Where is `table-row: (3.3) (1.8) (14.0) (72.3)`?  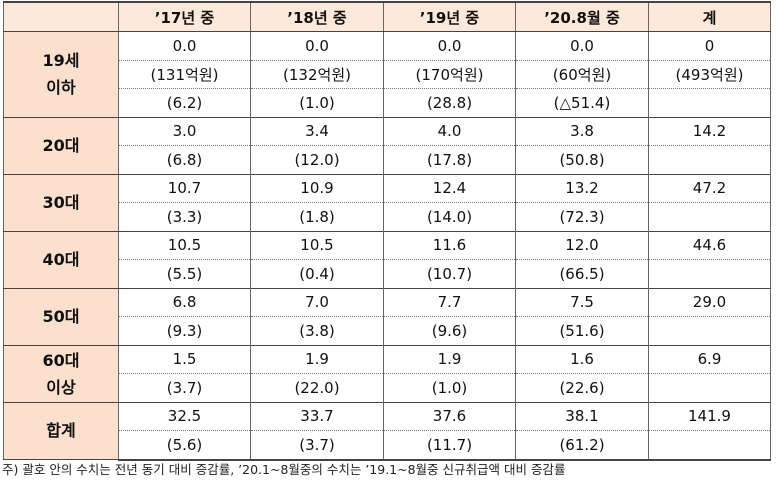 table-row: (3.3) (1.8) (14.0) (72.3) is located at coordinates (387, 216).